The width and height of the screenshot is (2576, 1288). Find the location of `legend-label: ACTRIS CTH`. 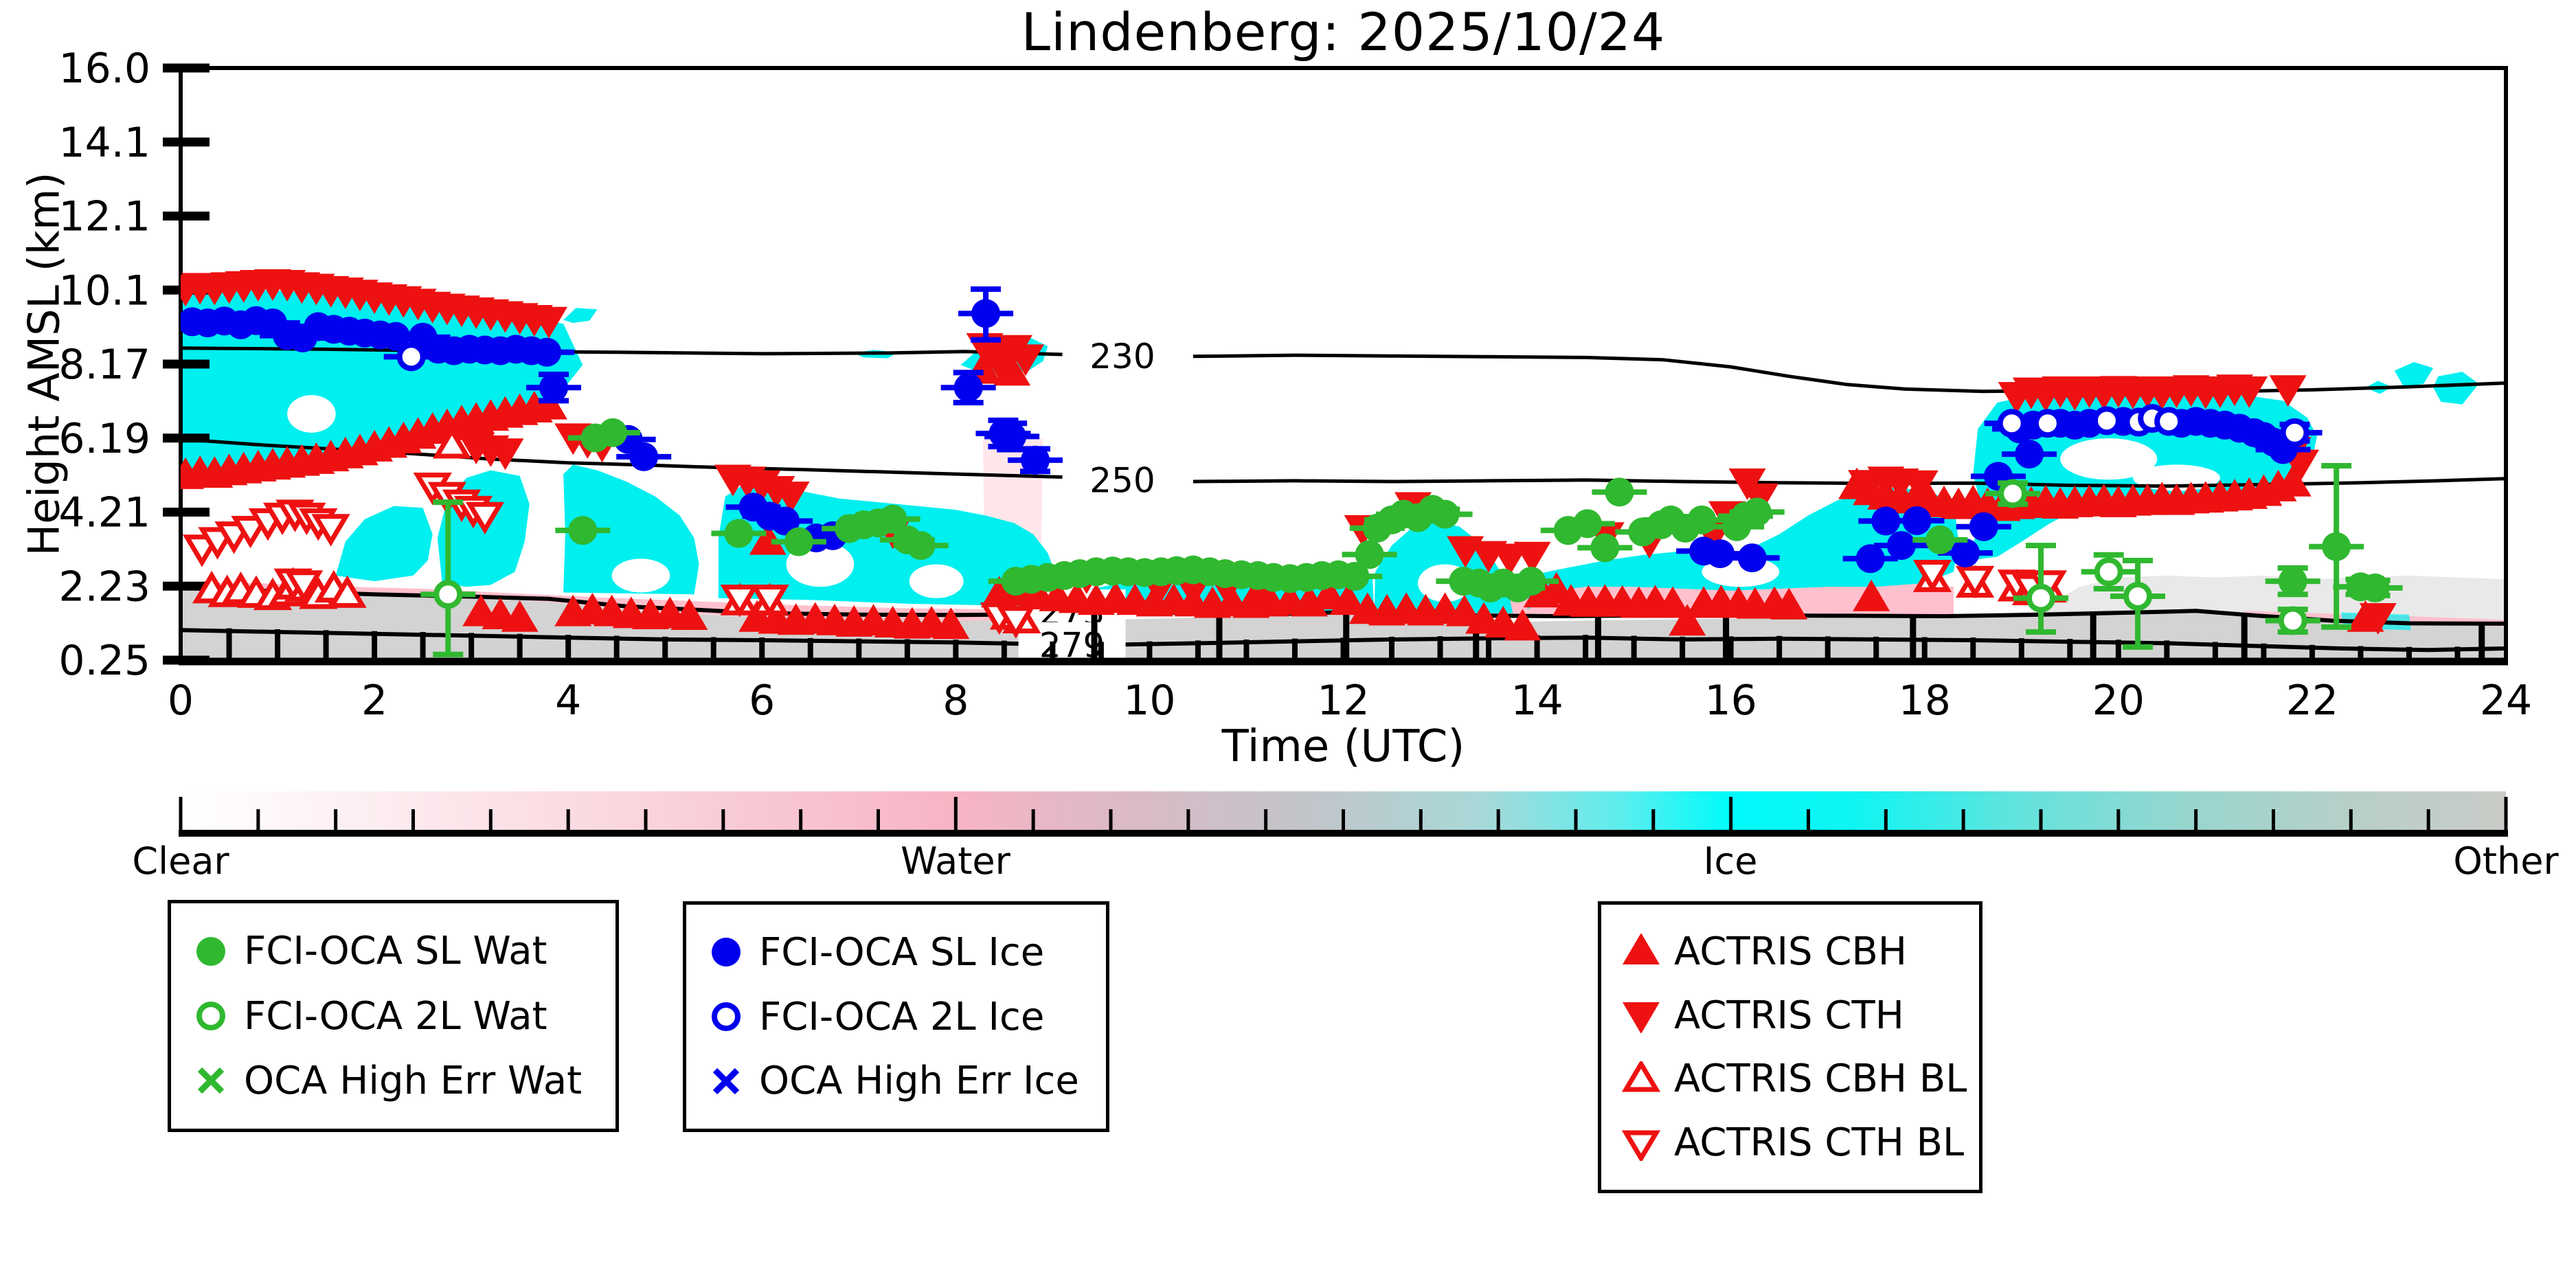

legend-label: ACTRIS CTH is located at coordinates (1789, 1015).